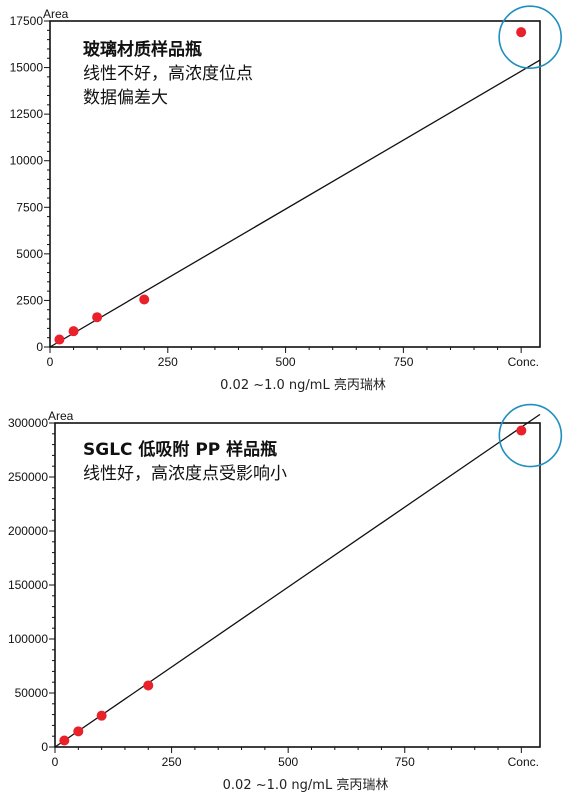 The image size is (575, 807). I want to click on chart-2-x-axis-label: 0.02 ~1.0 ng/mL 亮丙瑞林, so click(306, 785).